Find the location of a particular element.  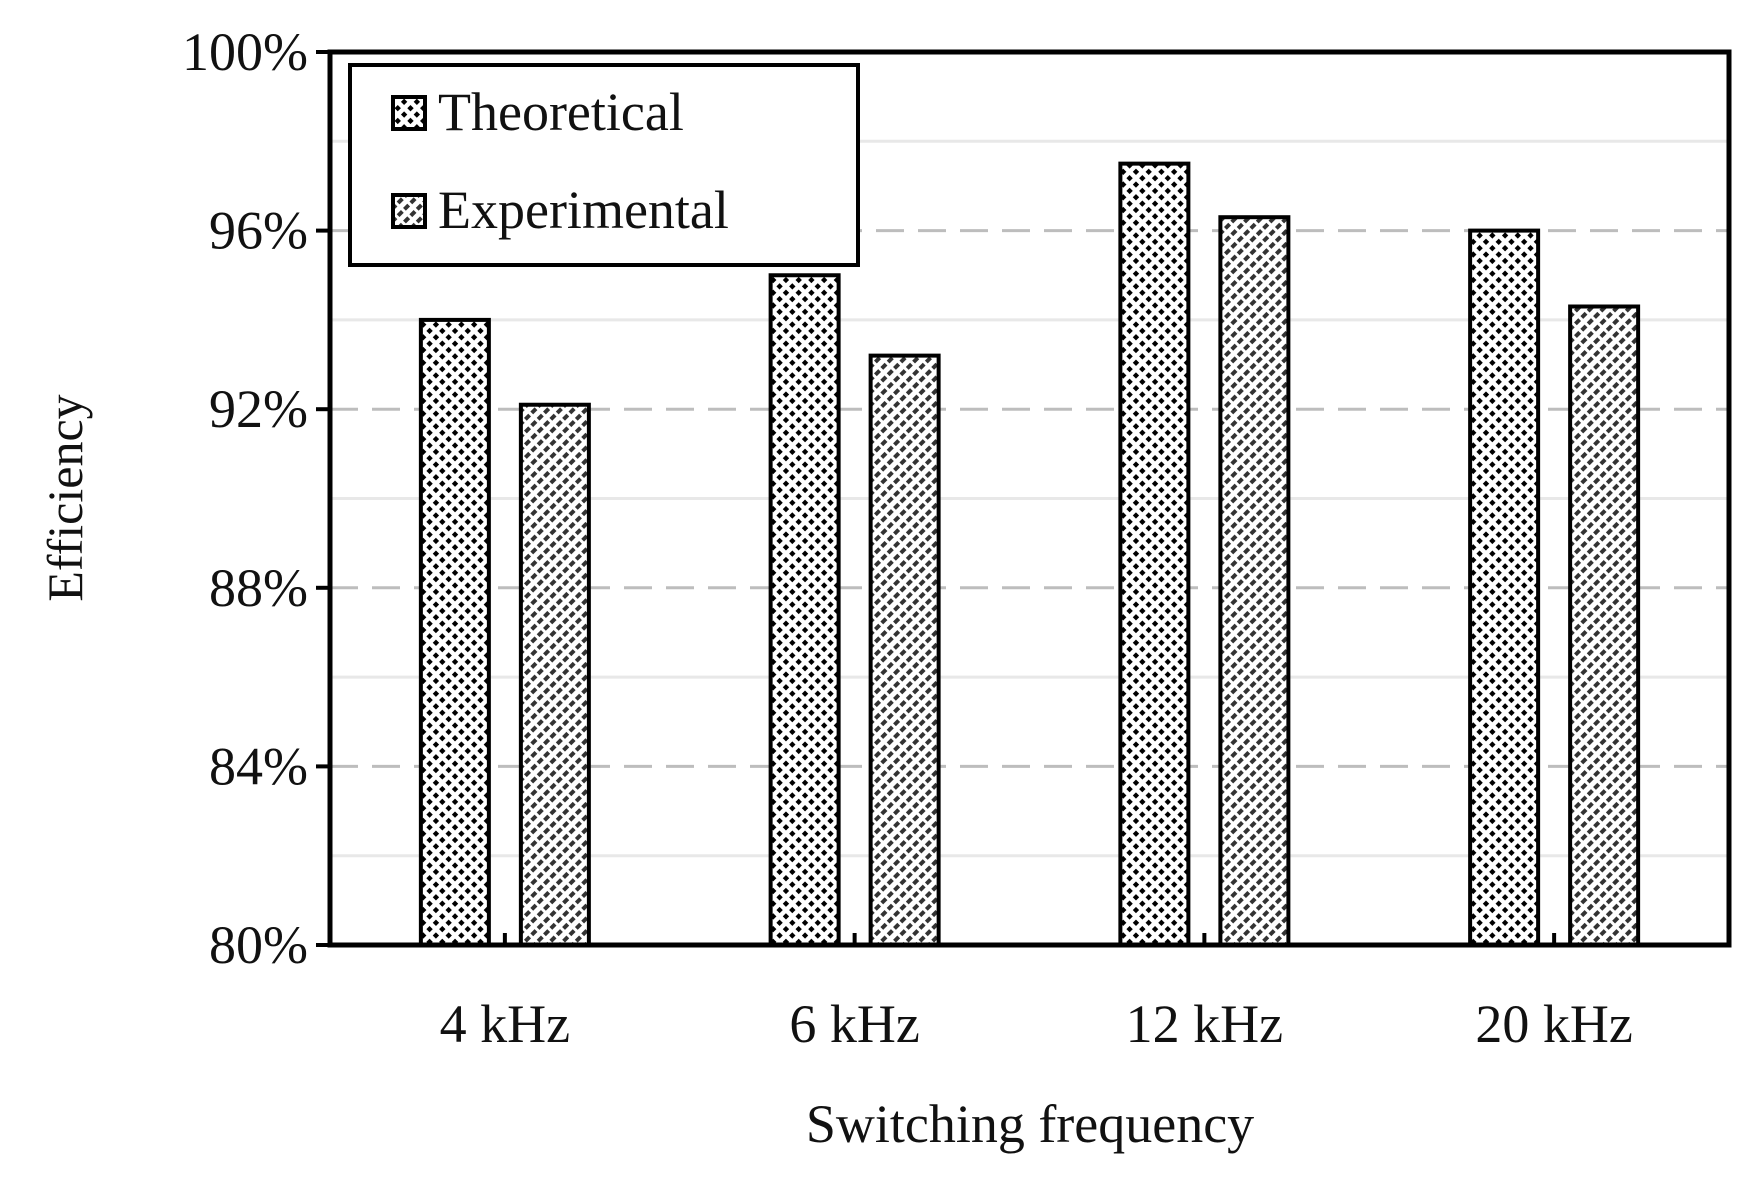

legend-box is located at coordinates (604, 165).